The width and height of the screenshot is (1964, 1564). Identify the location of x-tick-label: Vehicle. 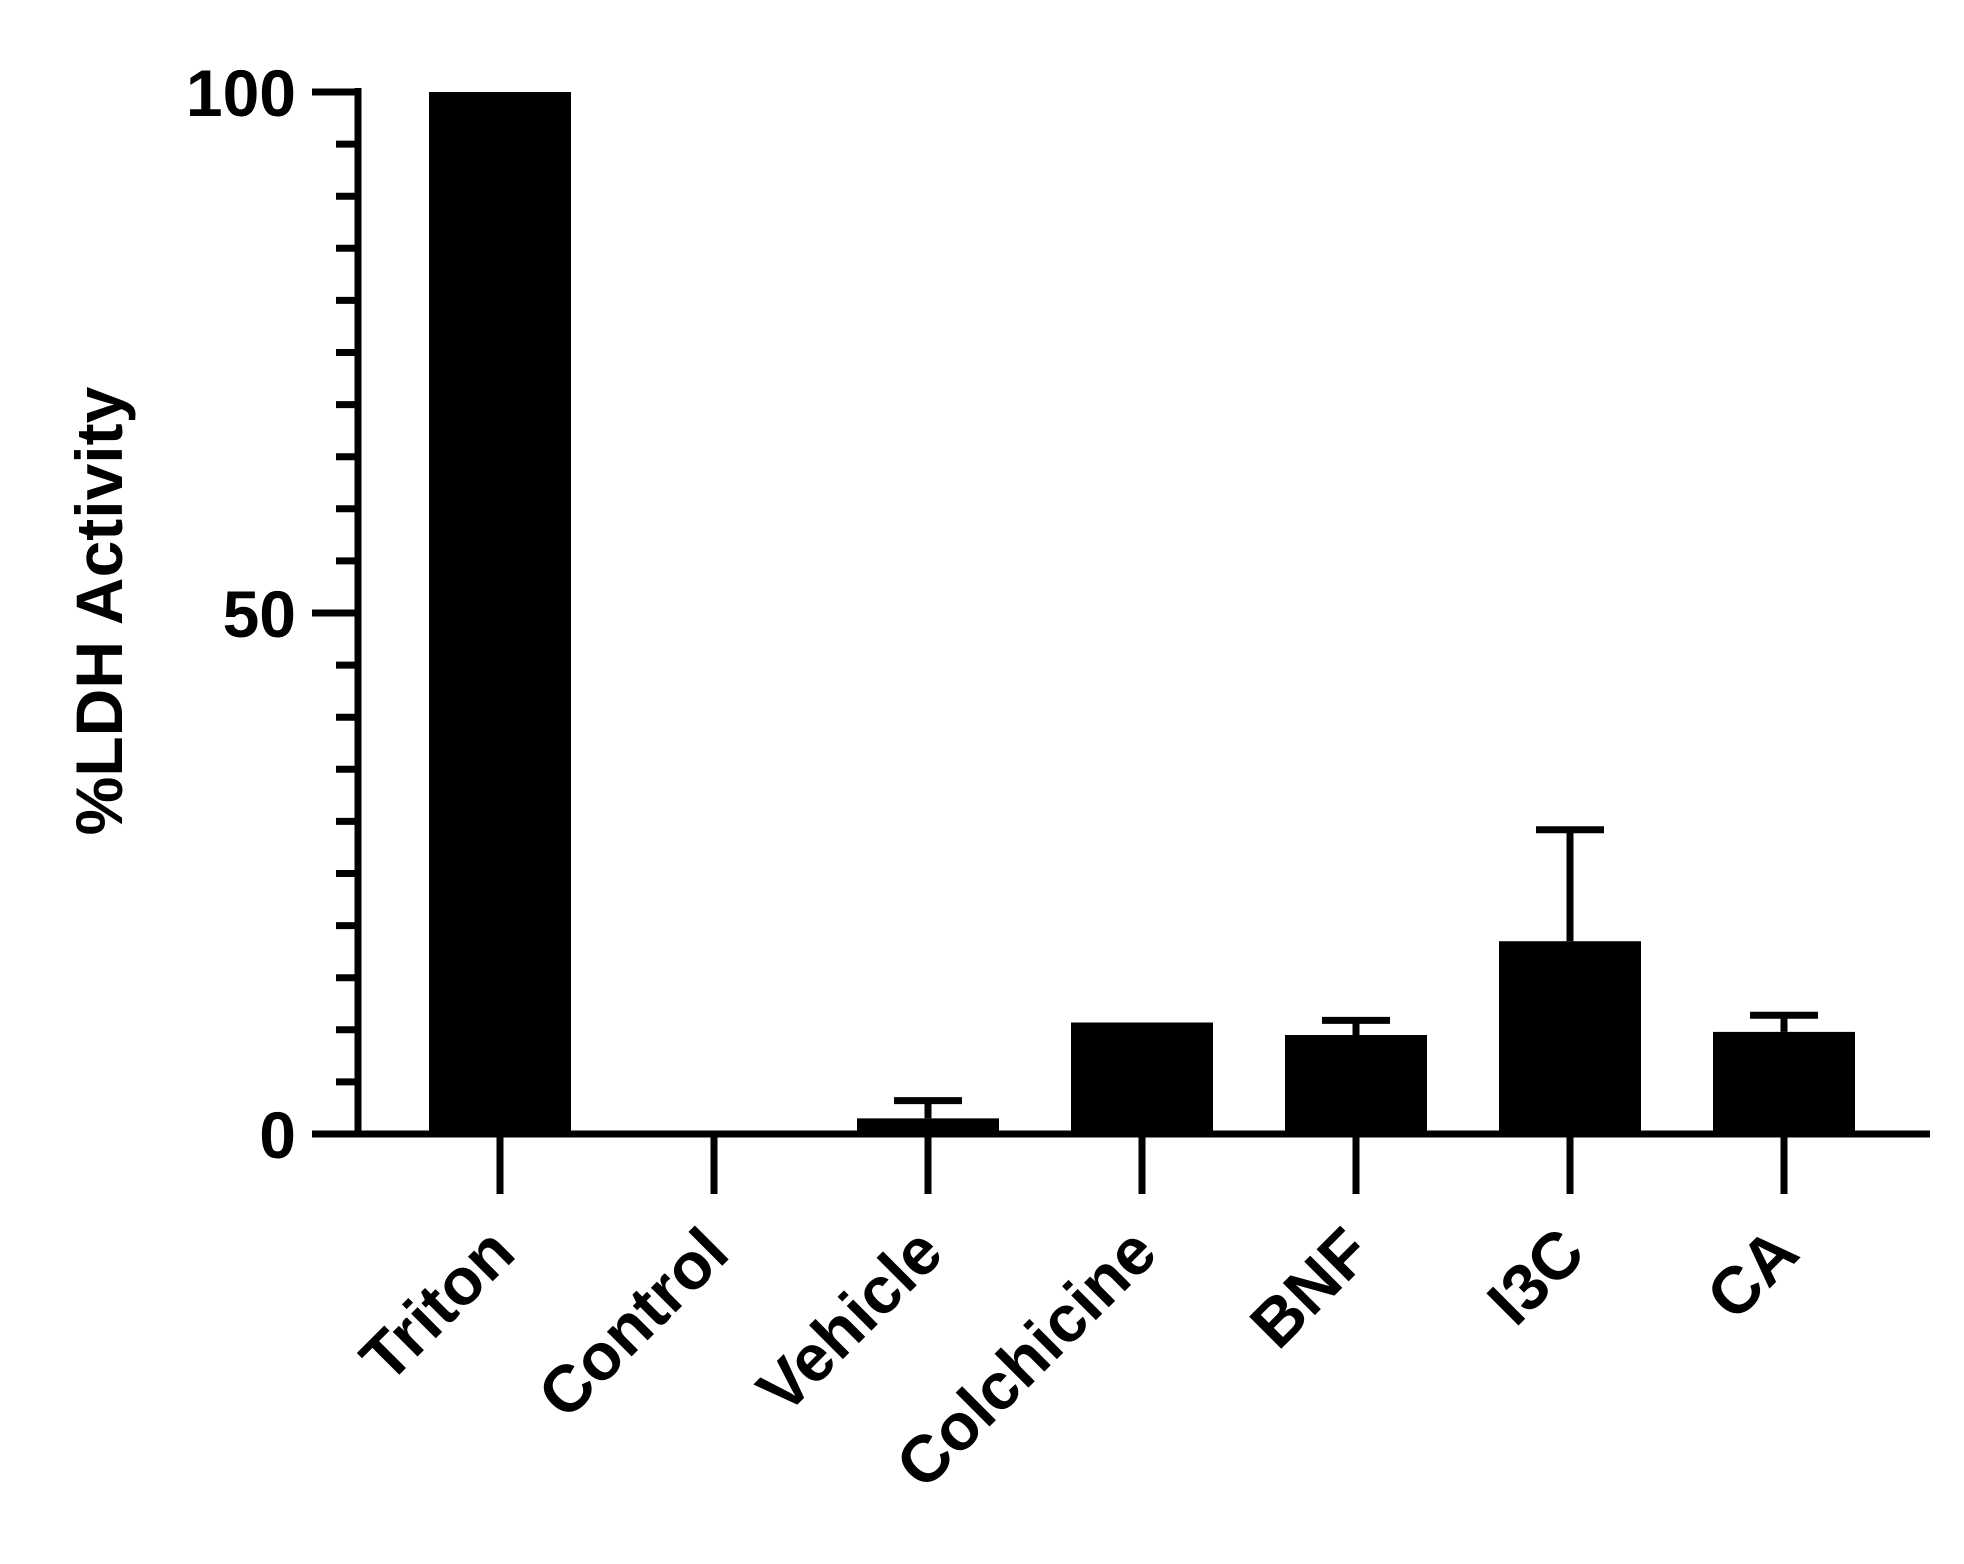
(849, 1320).